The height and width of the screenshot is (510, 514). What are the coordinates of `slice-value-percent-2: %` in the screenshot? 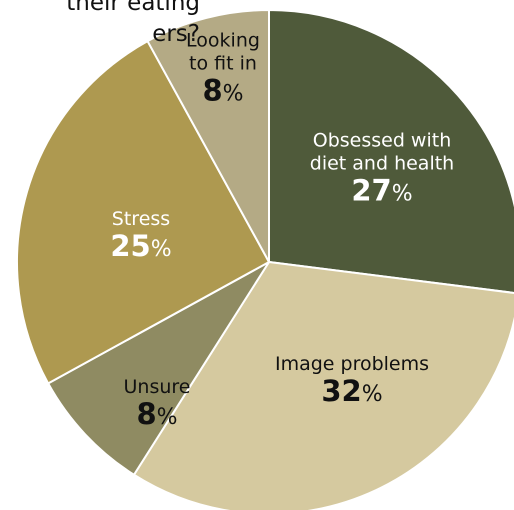 It's located at (372, 394).